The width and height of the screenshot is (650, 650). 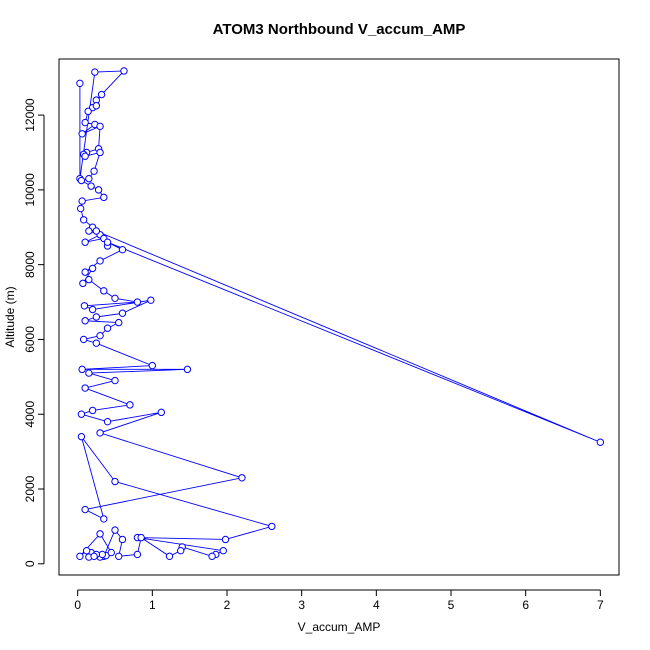 What do you see at coordinates (30, 115) in the screenshot?
I see `y-tick-label: 12000` at bounding box center [30, 115].